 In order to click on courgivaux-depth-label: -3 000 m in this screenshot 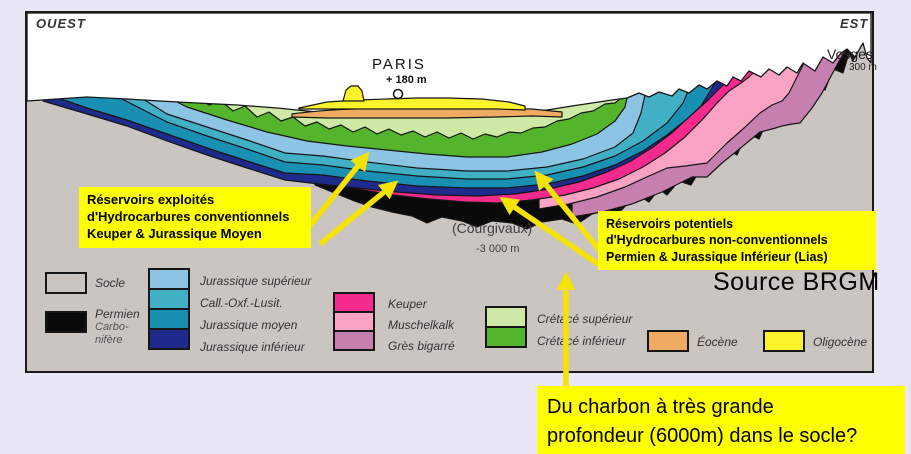, I will do `click(498, 249)`.